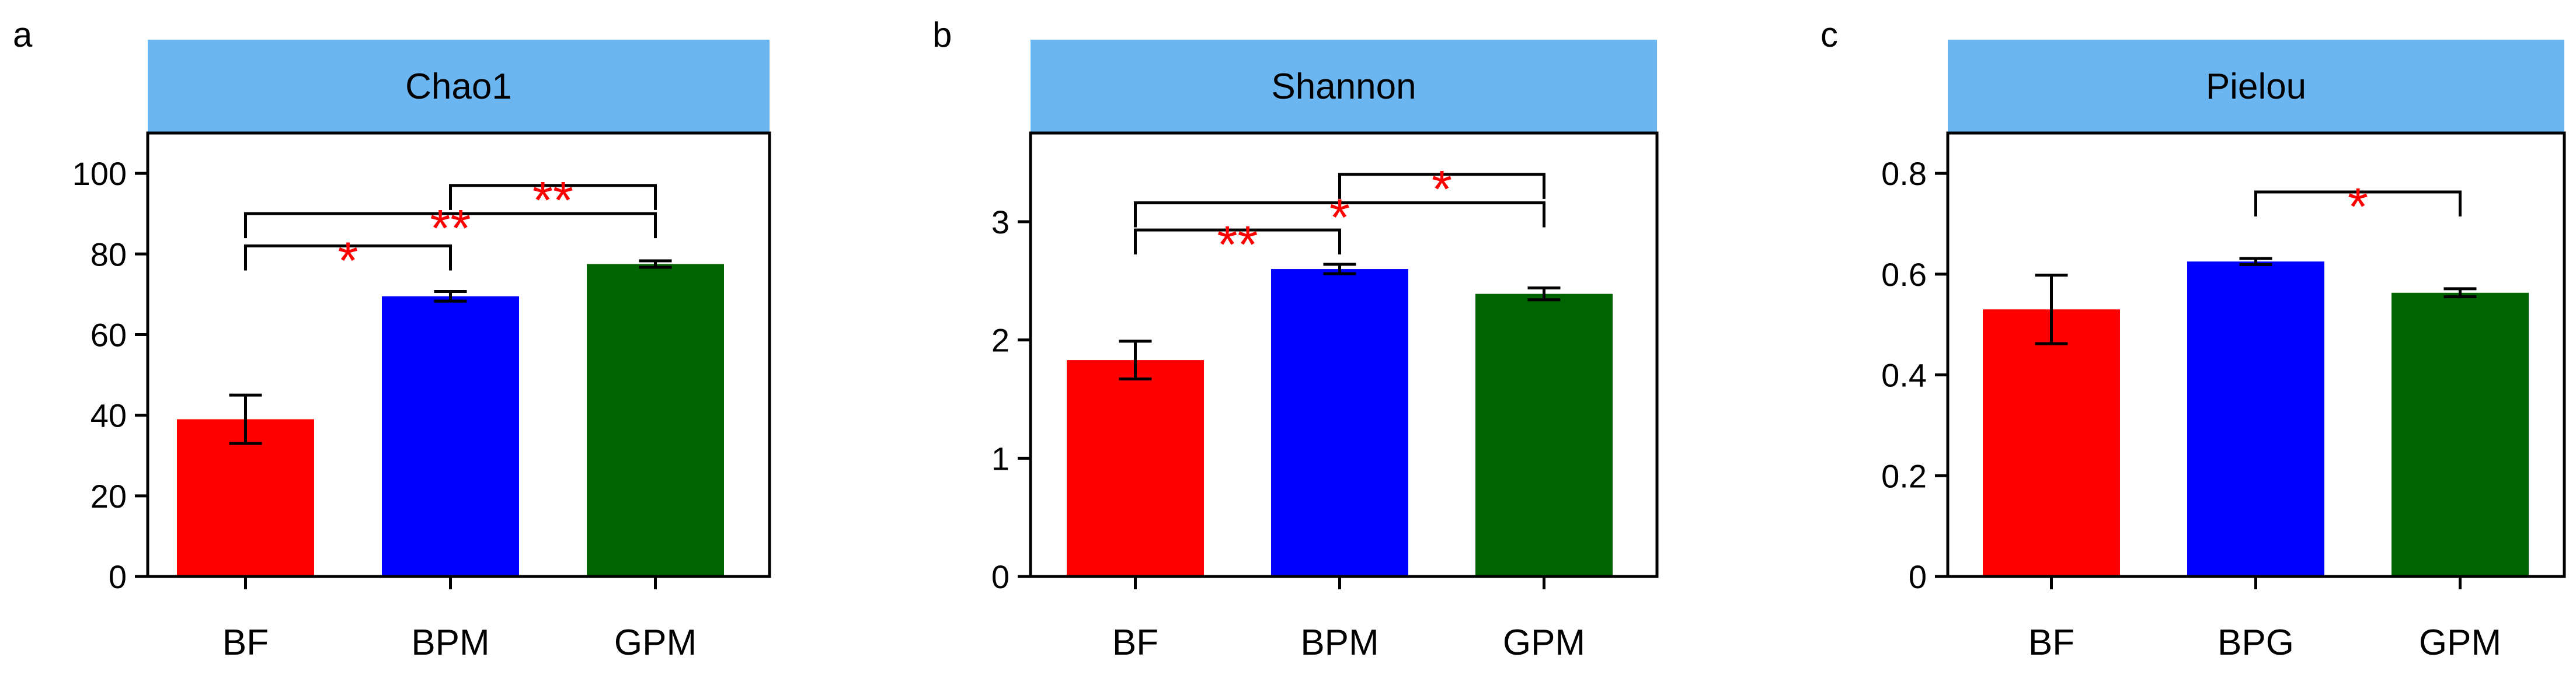  Describe the element at coordinates (1000, 340) in the screenshot. I see `y-tick-label: 2` at that location.